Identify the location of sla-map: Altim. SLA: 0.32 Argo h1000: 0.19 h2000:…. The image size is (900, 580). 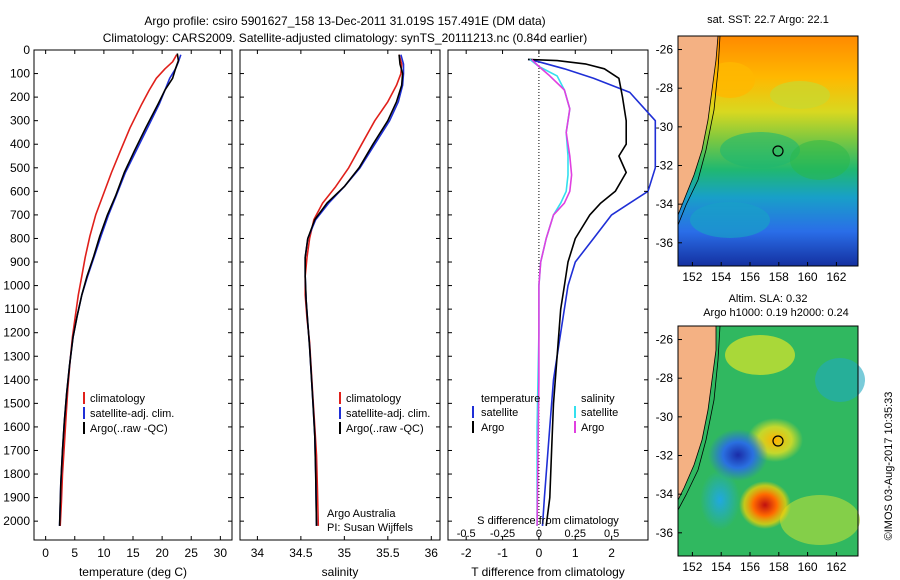
(760, 433).